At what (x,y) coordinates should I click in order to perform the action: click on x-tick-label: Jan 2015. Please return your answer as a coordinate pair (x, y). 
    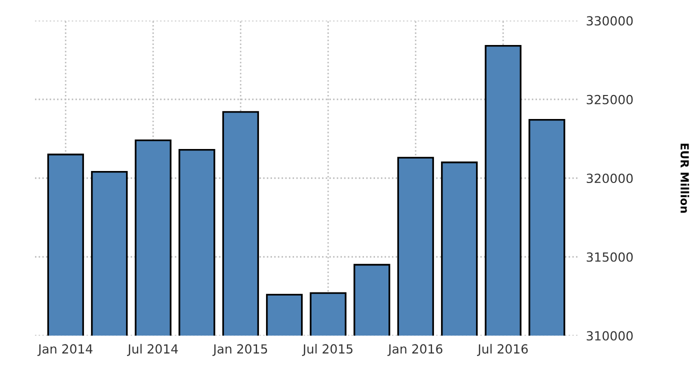
    Looking at the image, I should click on (240, 350).